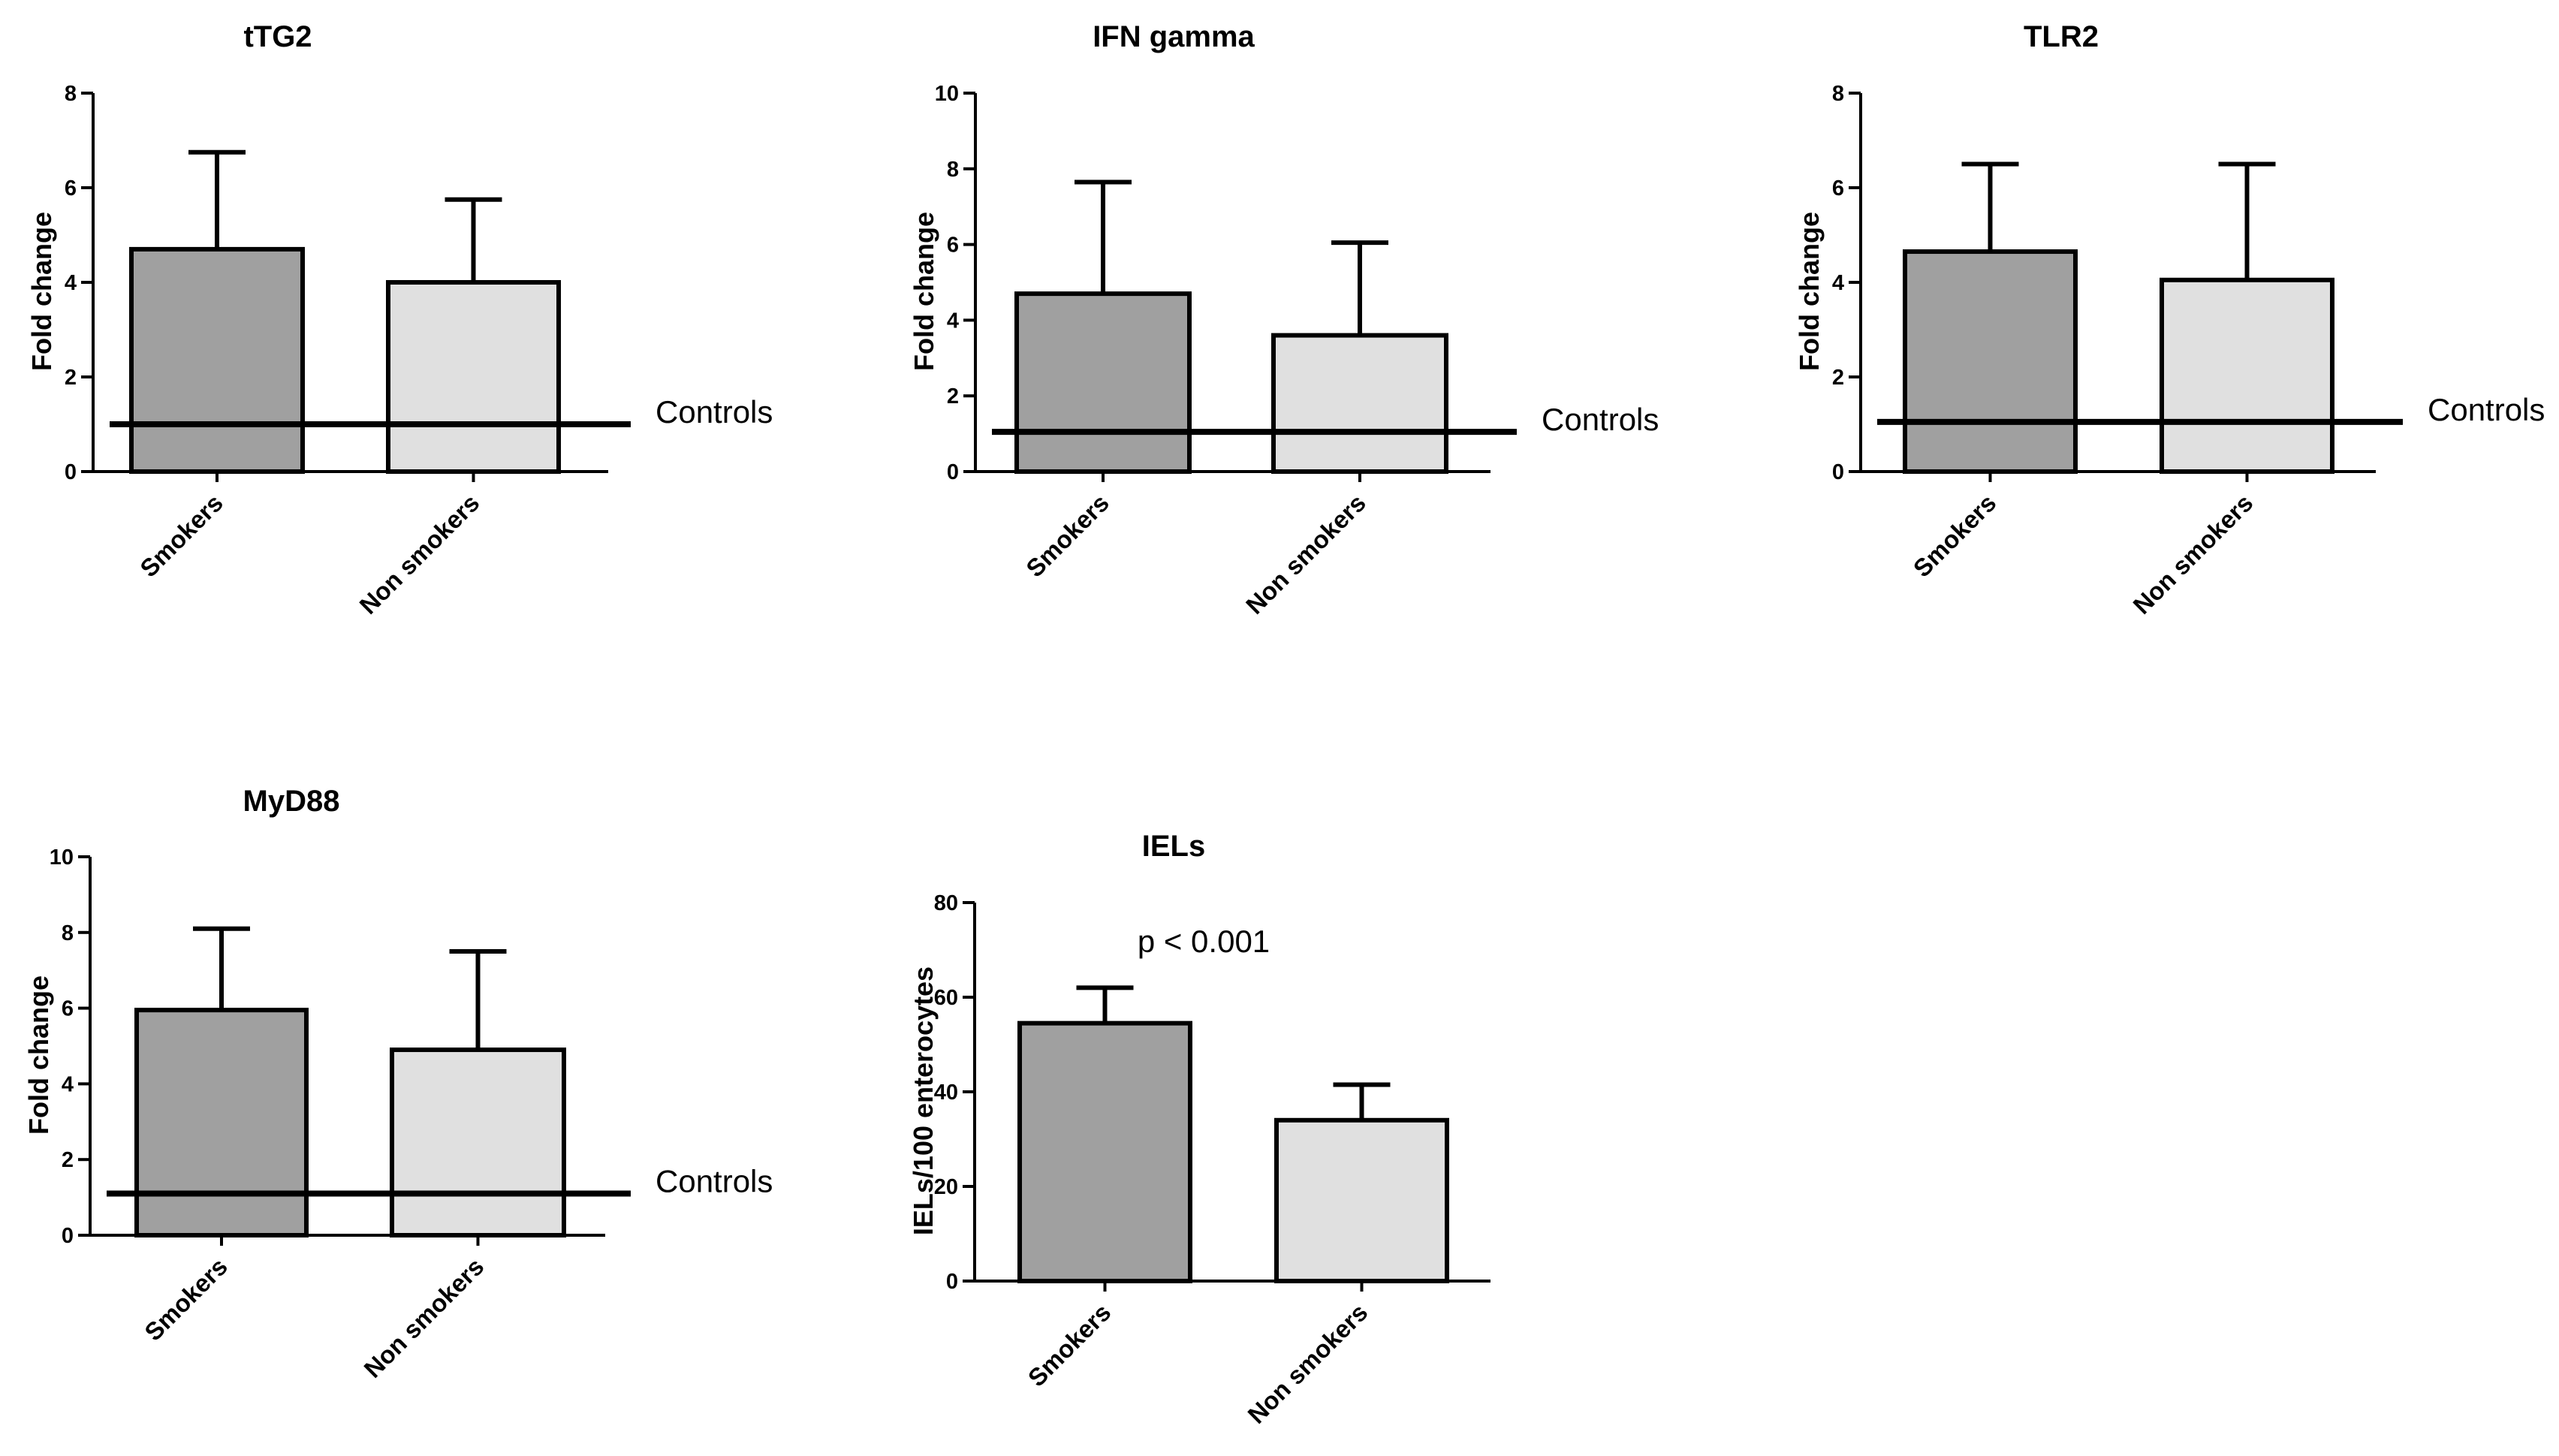 The width and height of the screenshot is (2559, 1456). I want to click on chart5-category-label-2: Non smokers, so click(1307, 1363).